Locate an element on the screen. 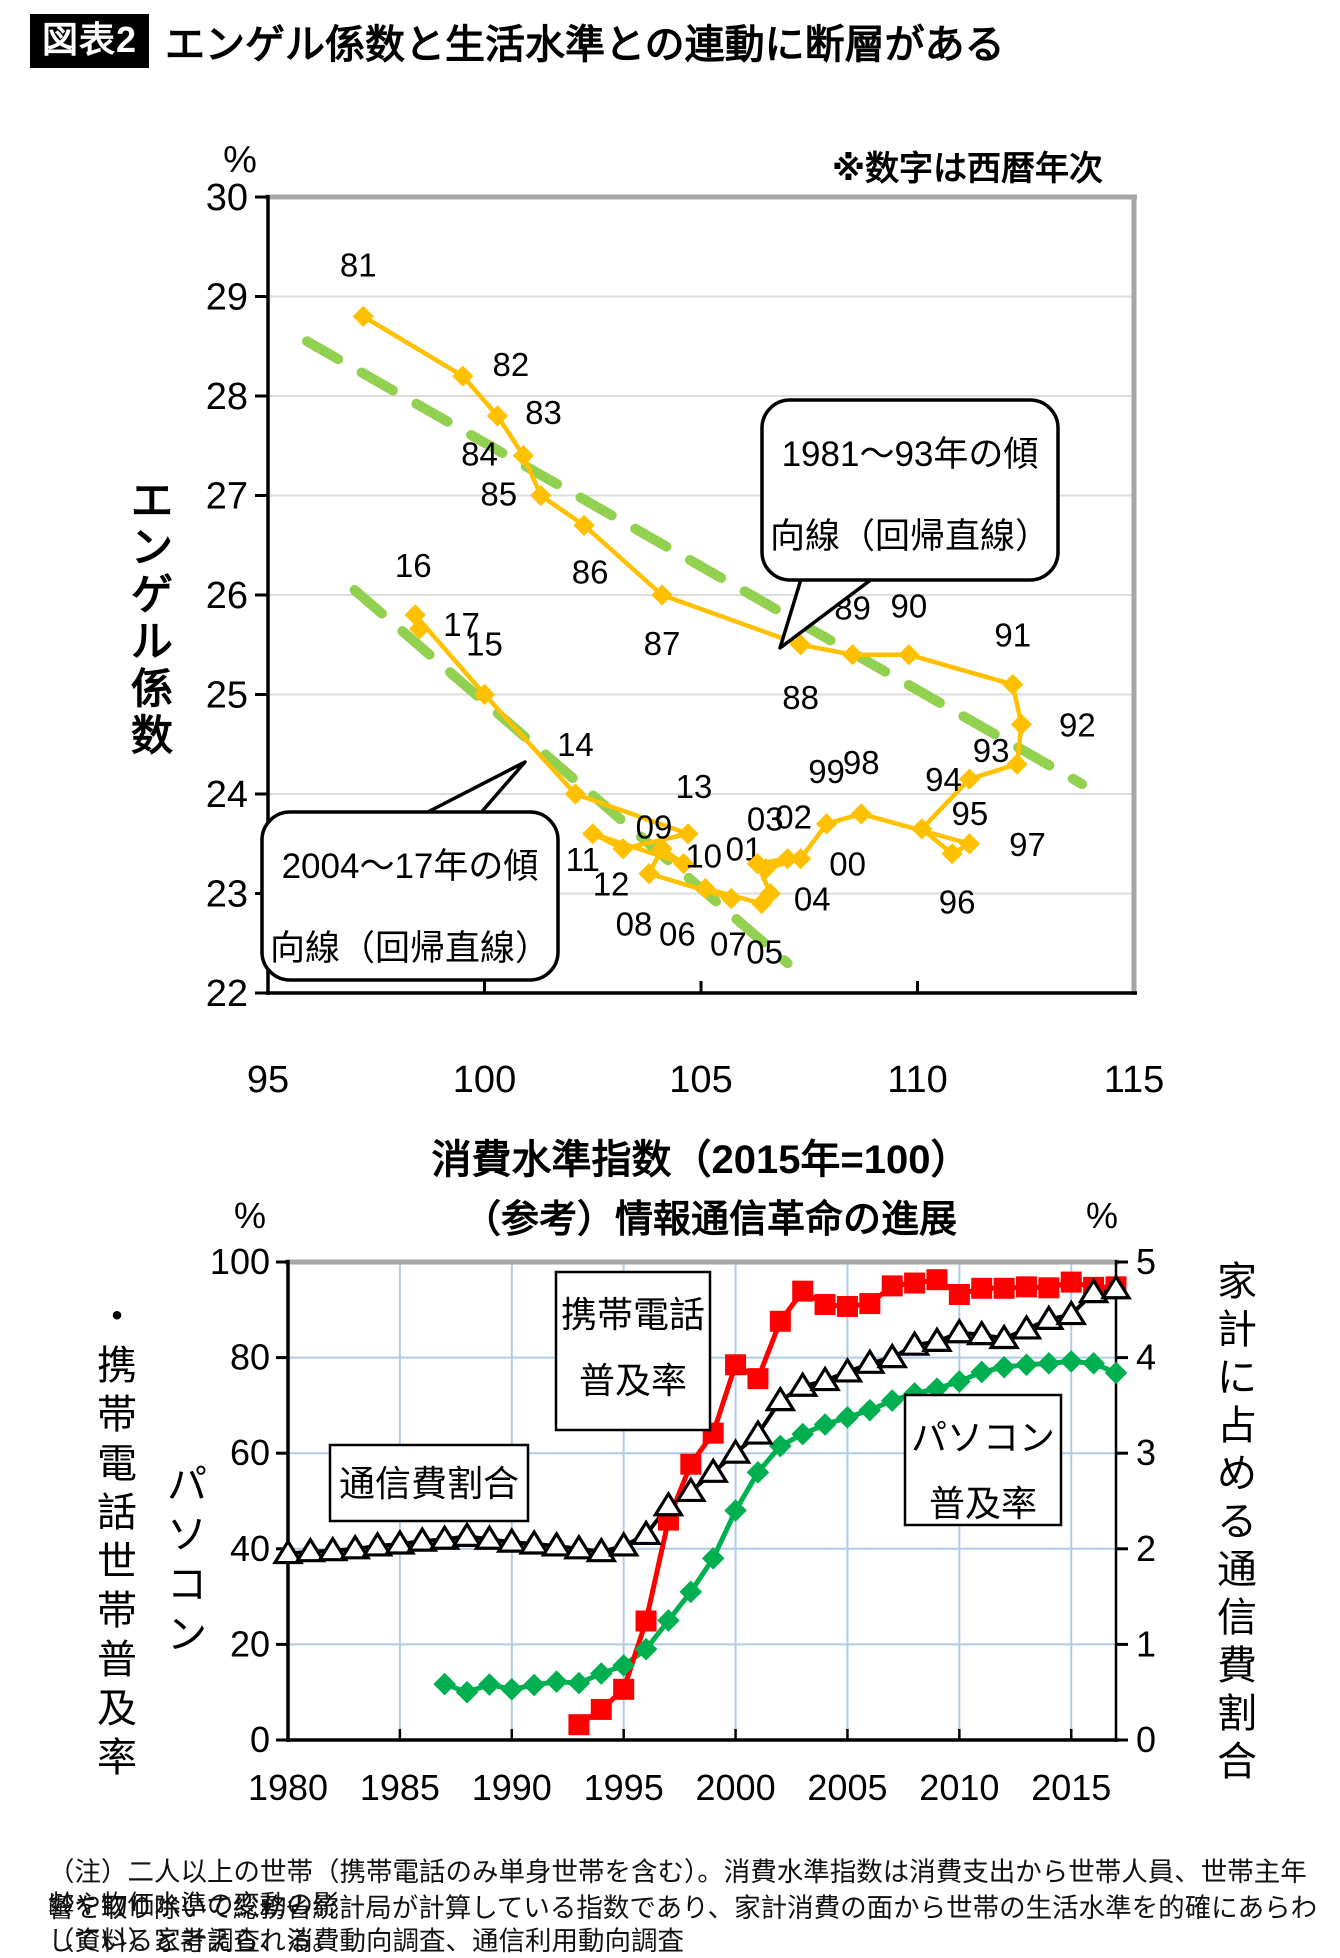 This screenshot has width=1340, height=1958. y-tick-label: 28 is located at coordinates (227, 397).